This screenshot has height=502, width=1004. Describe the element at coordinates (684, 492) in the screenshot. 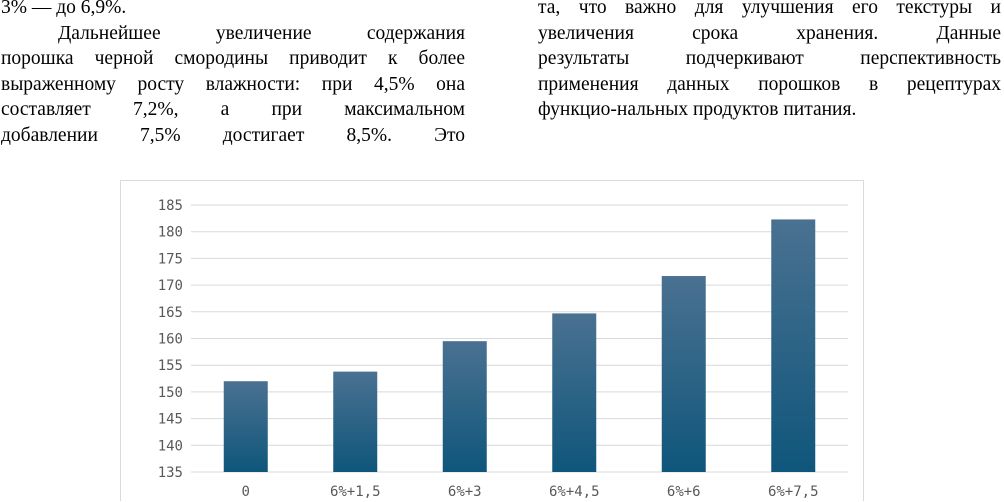

I see `x-tick-label: 6%+6` at that location.